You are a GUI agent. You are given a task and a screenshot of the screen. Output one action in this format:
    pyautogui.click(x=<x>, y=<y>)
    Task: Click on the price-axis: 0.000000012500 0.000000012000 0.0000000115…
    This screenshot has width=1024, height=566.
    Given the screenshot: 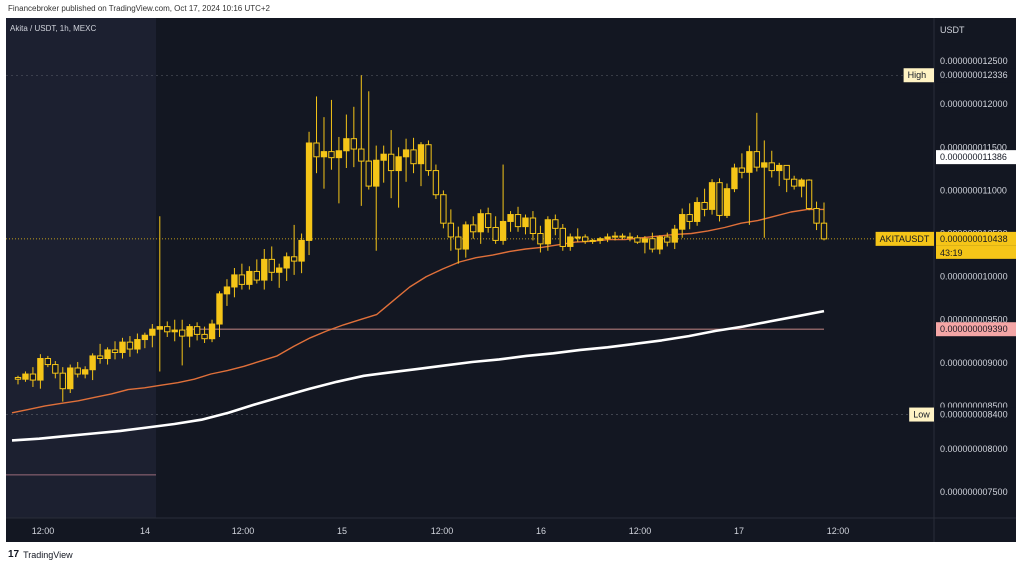 What is the action you would take?
    pyautogui.click(x=974, y=276)
    